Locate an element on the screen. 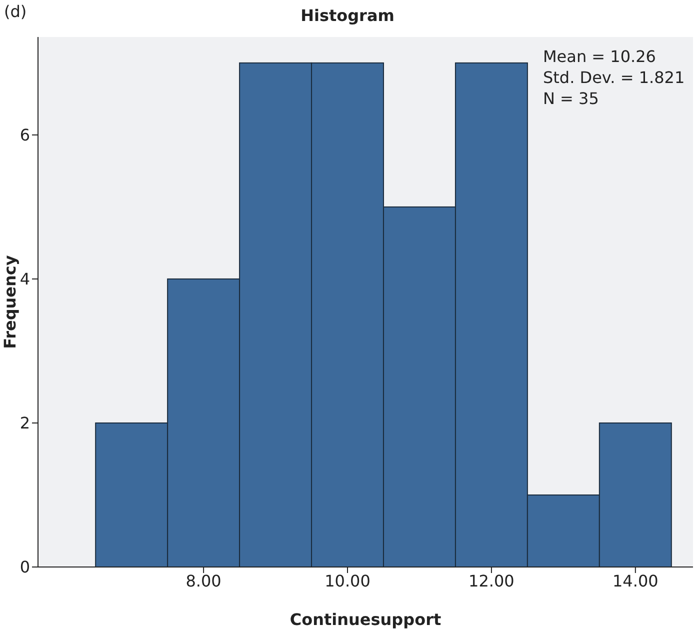  x-tick-label: 10.00 is located at coordinates (347, 580).